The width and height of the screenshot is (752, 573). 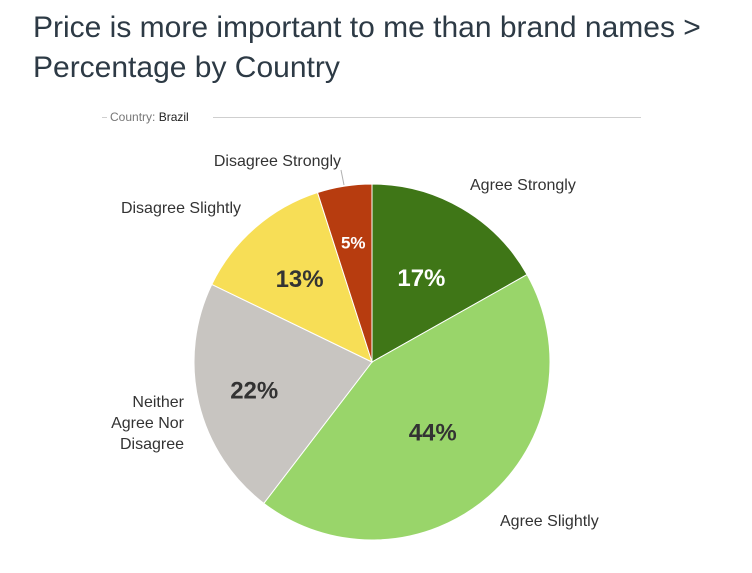 What do you see at coordinates (433, 432) in the screenshot?
I see `pie-value-label: 44%` at bounding box center [433, 432].